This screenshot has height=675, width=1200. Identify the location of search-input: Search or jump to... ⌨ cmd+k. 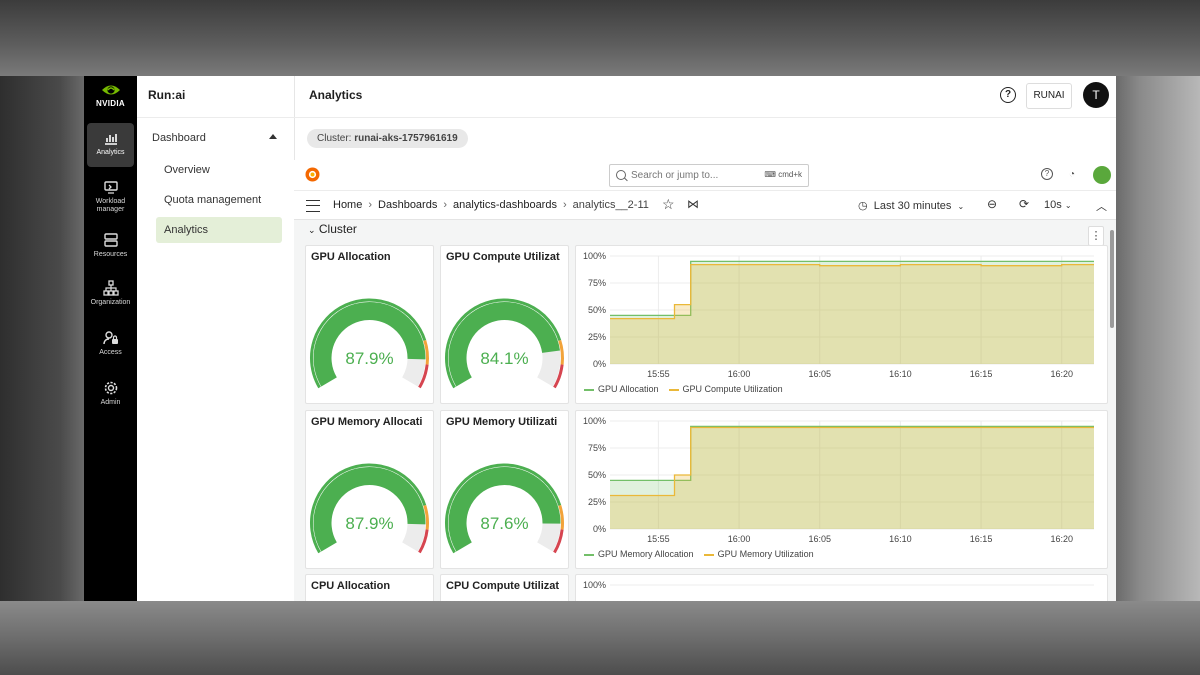
(709, 175).